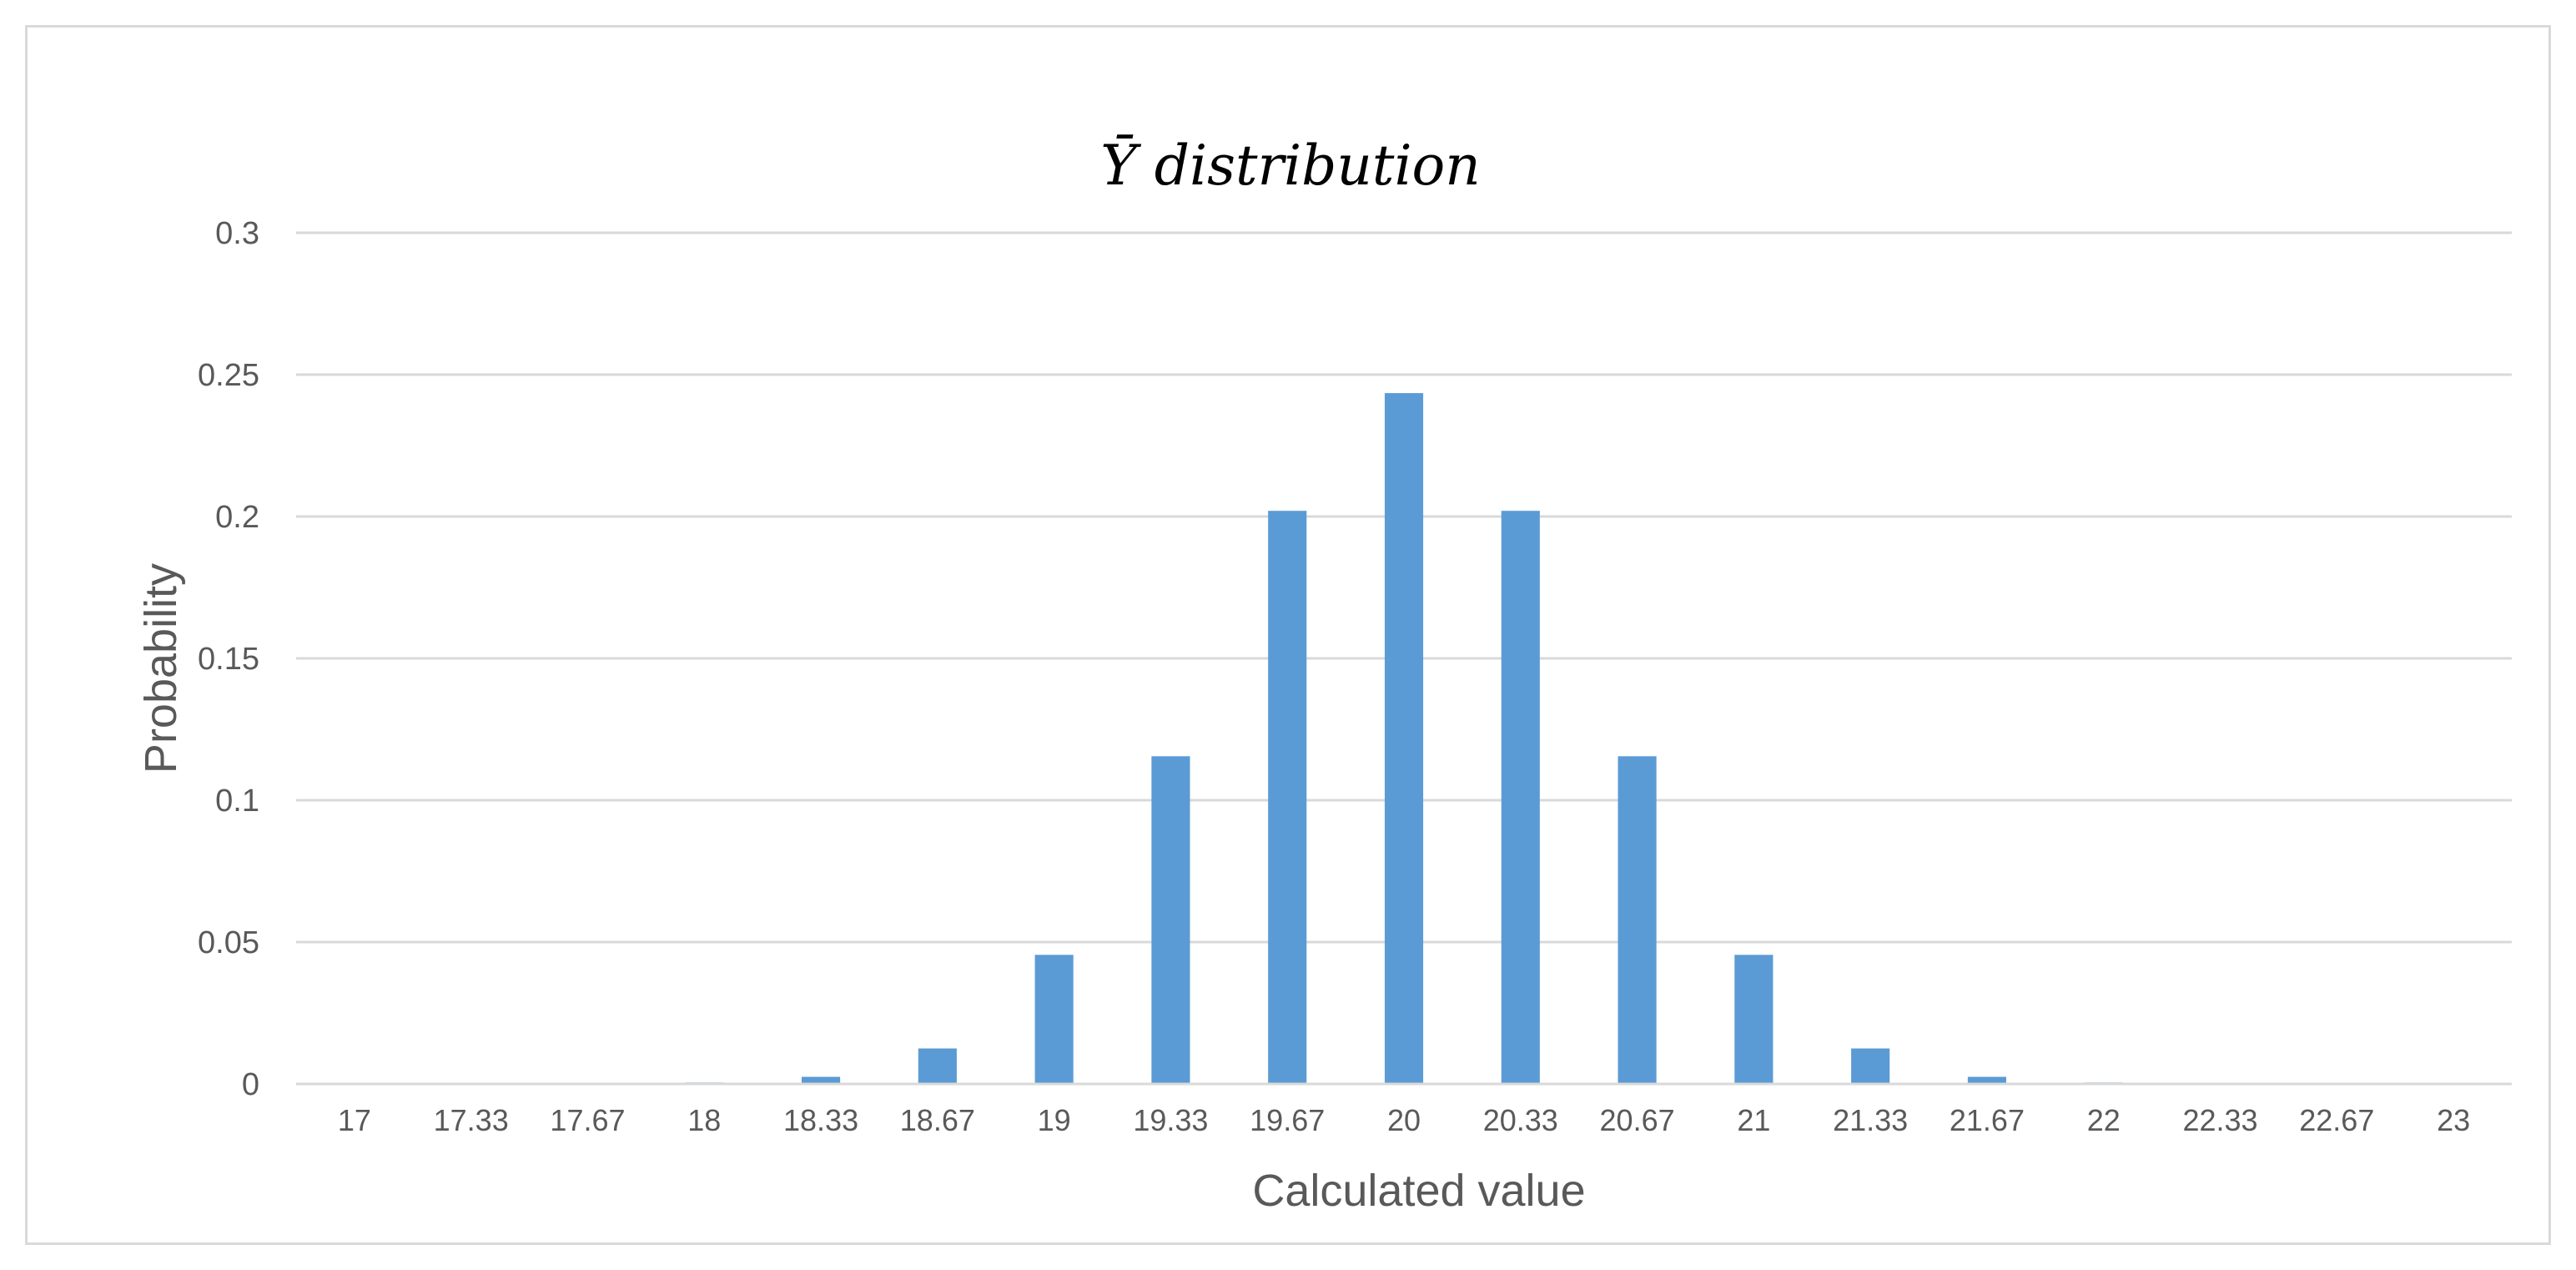 This screenshot has width=2576, height=1270. What do you see at coordinates (1987, 1120) in the screenshot?
I see `x-tick-label: 21.67` at bounding box center [1987, 1120].